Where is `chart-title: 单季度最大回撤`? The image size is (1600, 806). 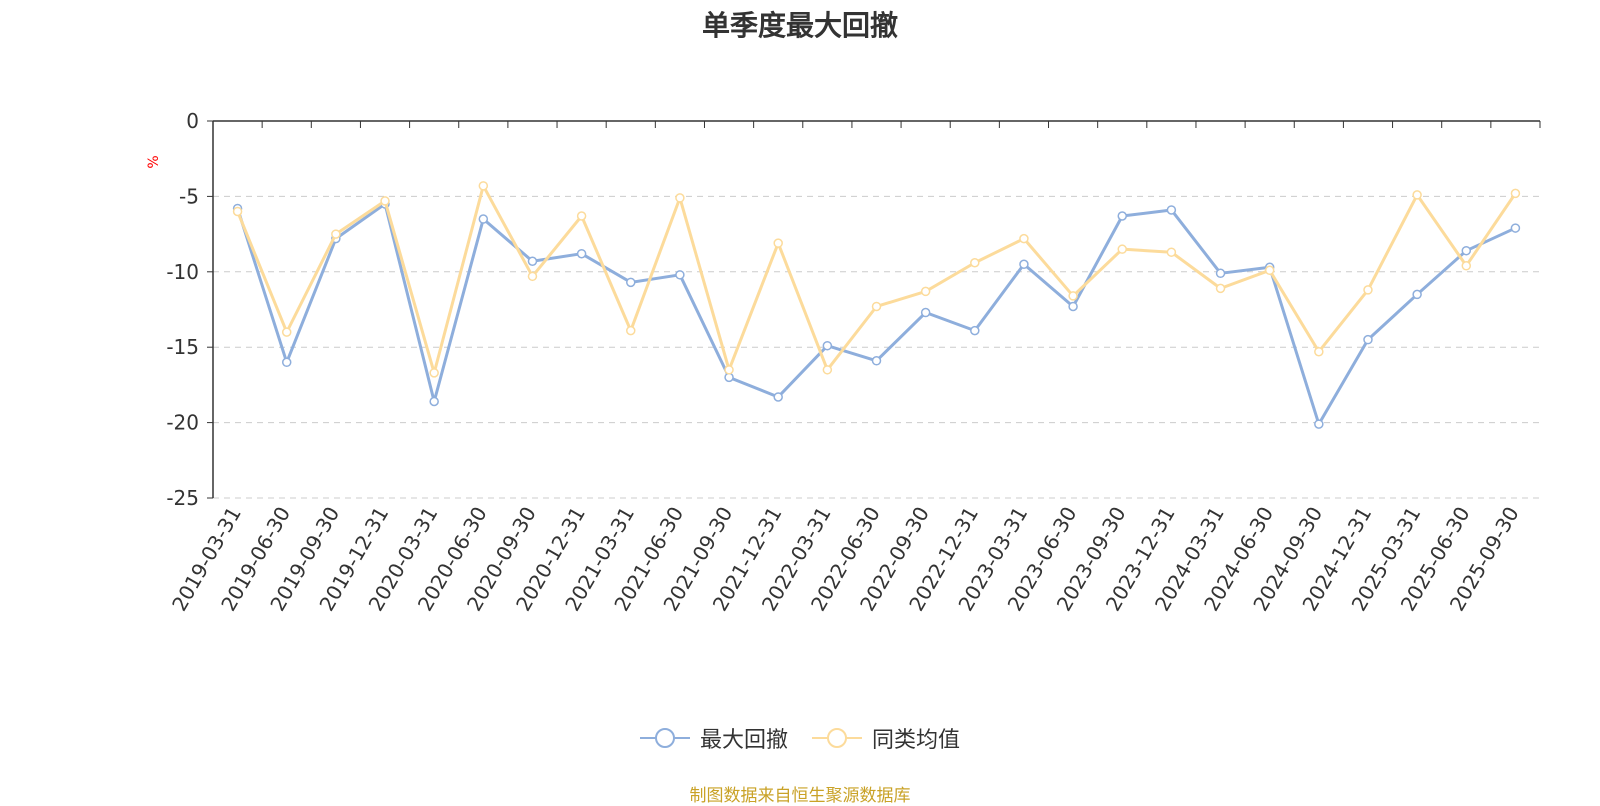
chart-title: 单季度最大回撤 is located at coordinates (799, 25).